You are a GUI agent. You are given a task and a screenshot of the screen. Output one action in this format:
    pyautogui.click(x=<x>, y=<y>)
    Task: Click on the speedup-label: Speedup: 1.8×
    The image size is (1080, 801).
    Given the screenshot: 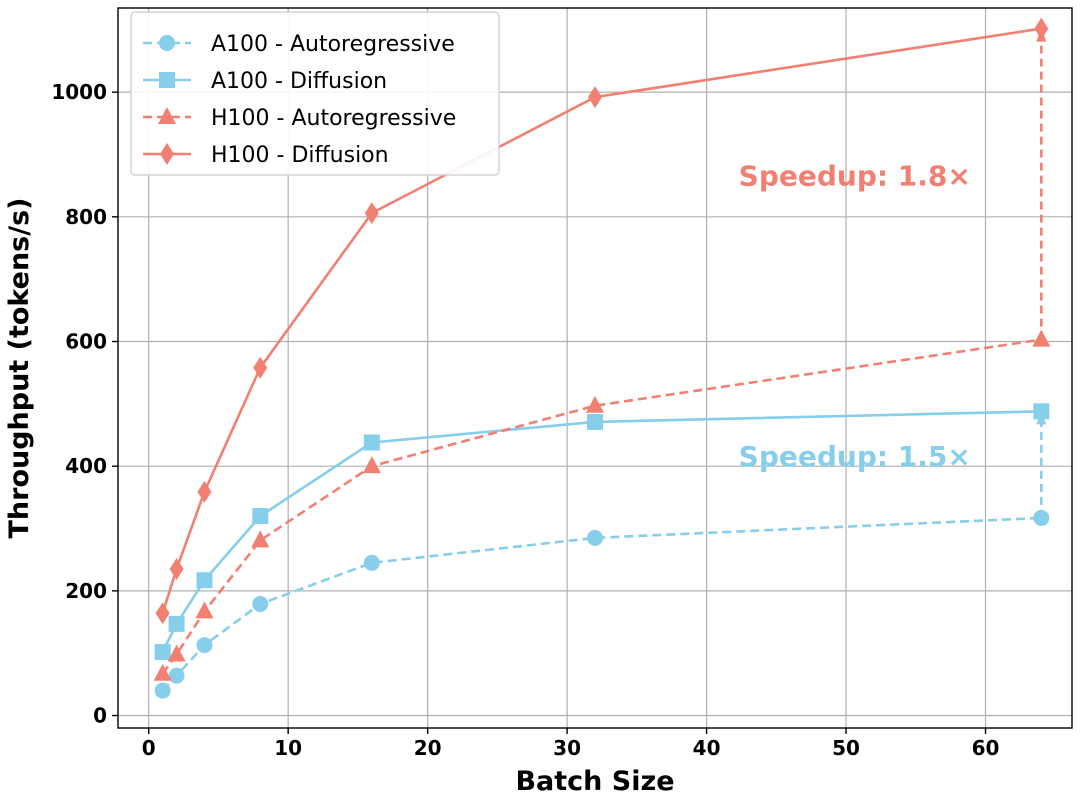 What is the action you would take?
    pyautogui.click(x=855, y=176)
    